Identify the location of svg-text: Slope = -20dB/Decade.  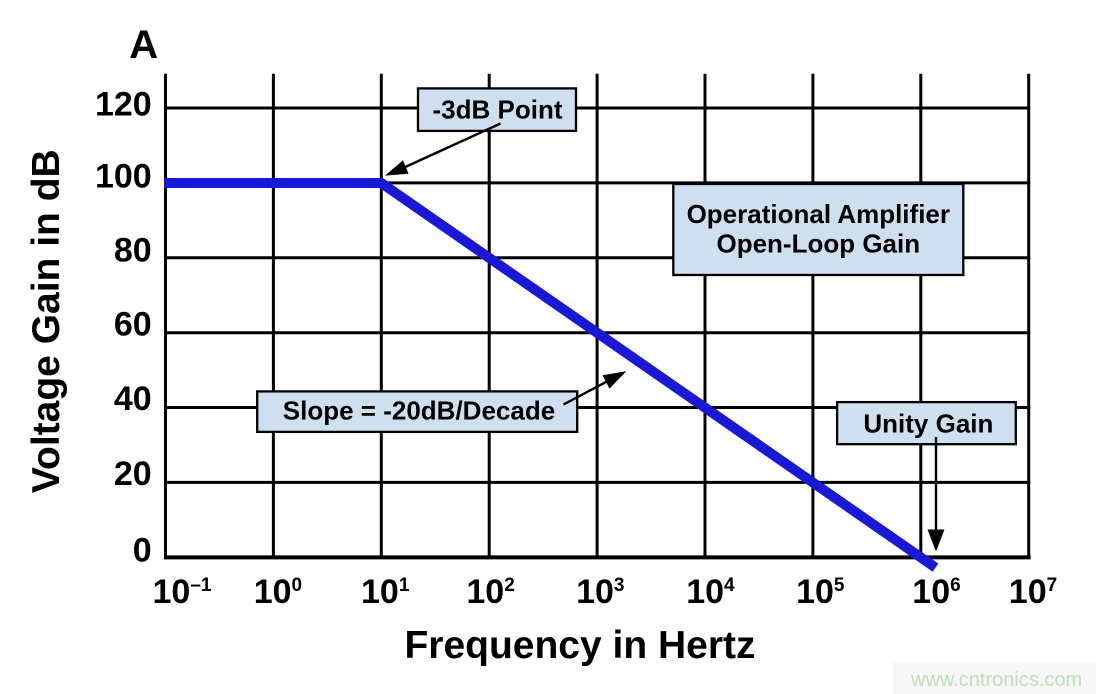
(419, 410).